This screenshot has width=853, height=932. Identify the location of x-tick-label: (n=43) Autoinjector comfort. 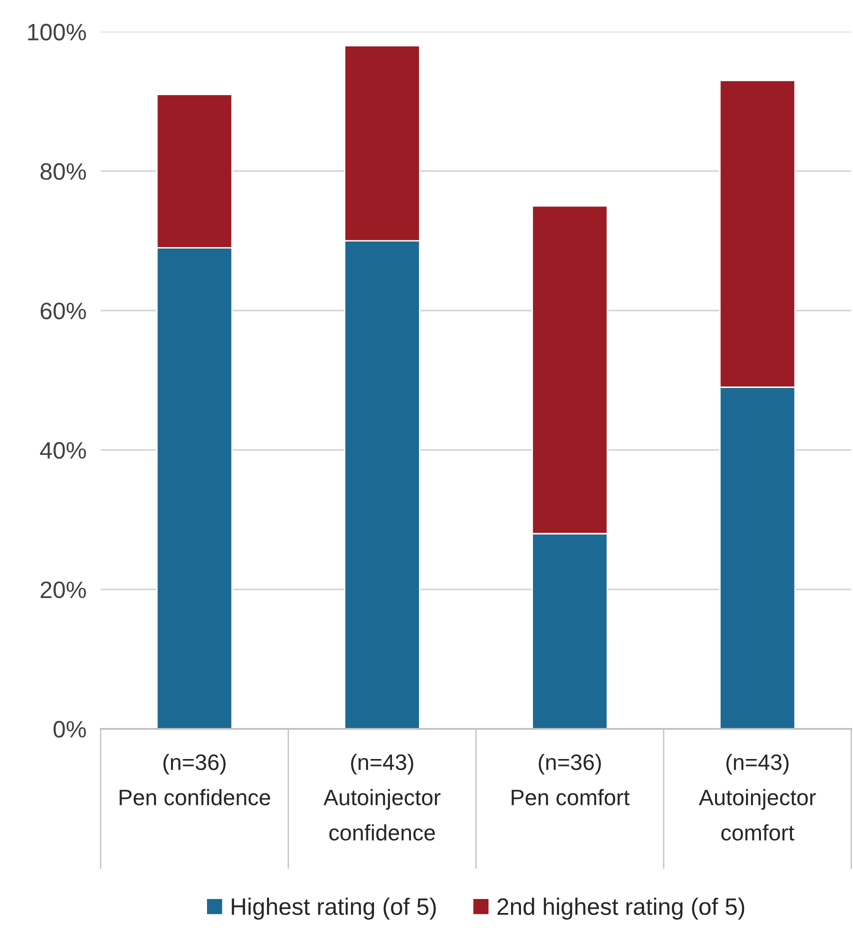
(757, 797).